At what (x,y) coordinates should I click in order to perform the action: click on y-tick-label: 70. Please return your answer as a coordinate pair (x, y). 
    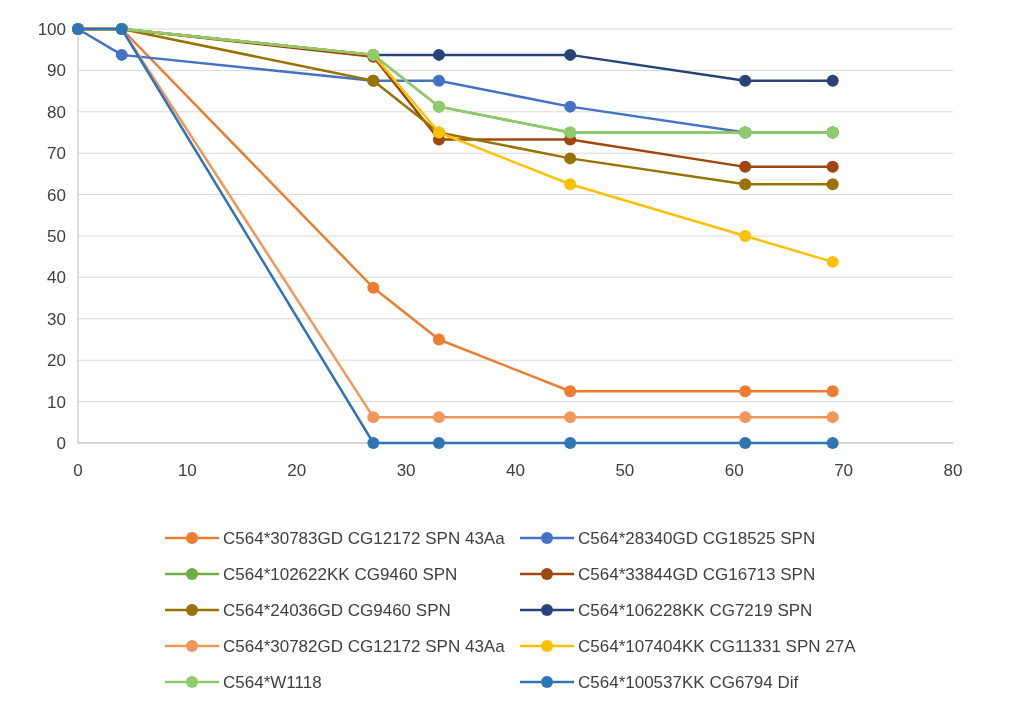
    Looking at the image, I should click on (56, 154).